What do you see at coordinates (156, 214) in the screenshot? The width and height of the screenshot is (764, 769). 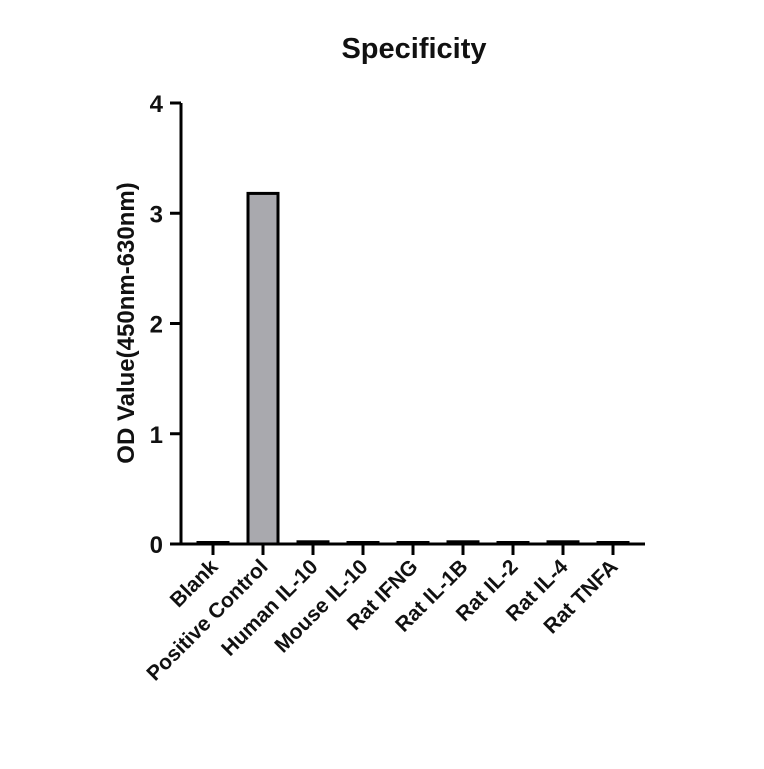 I see `y-tick-label: 3` at bounding box center [156, 214].